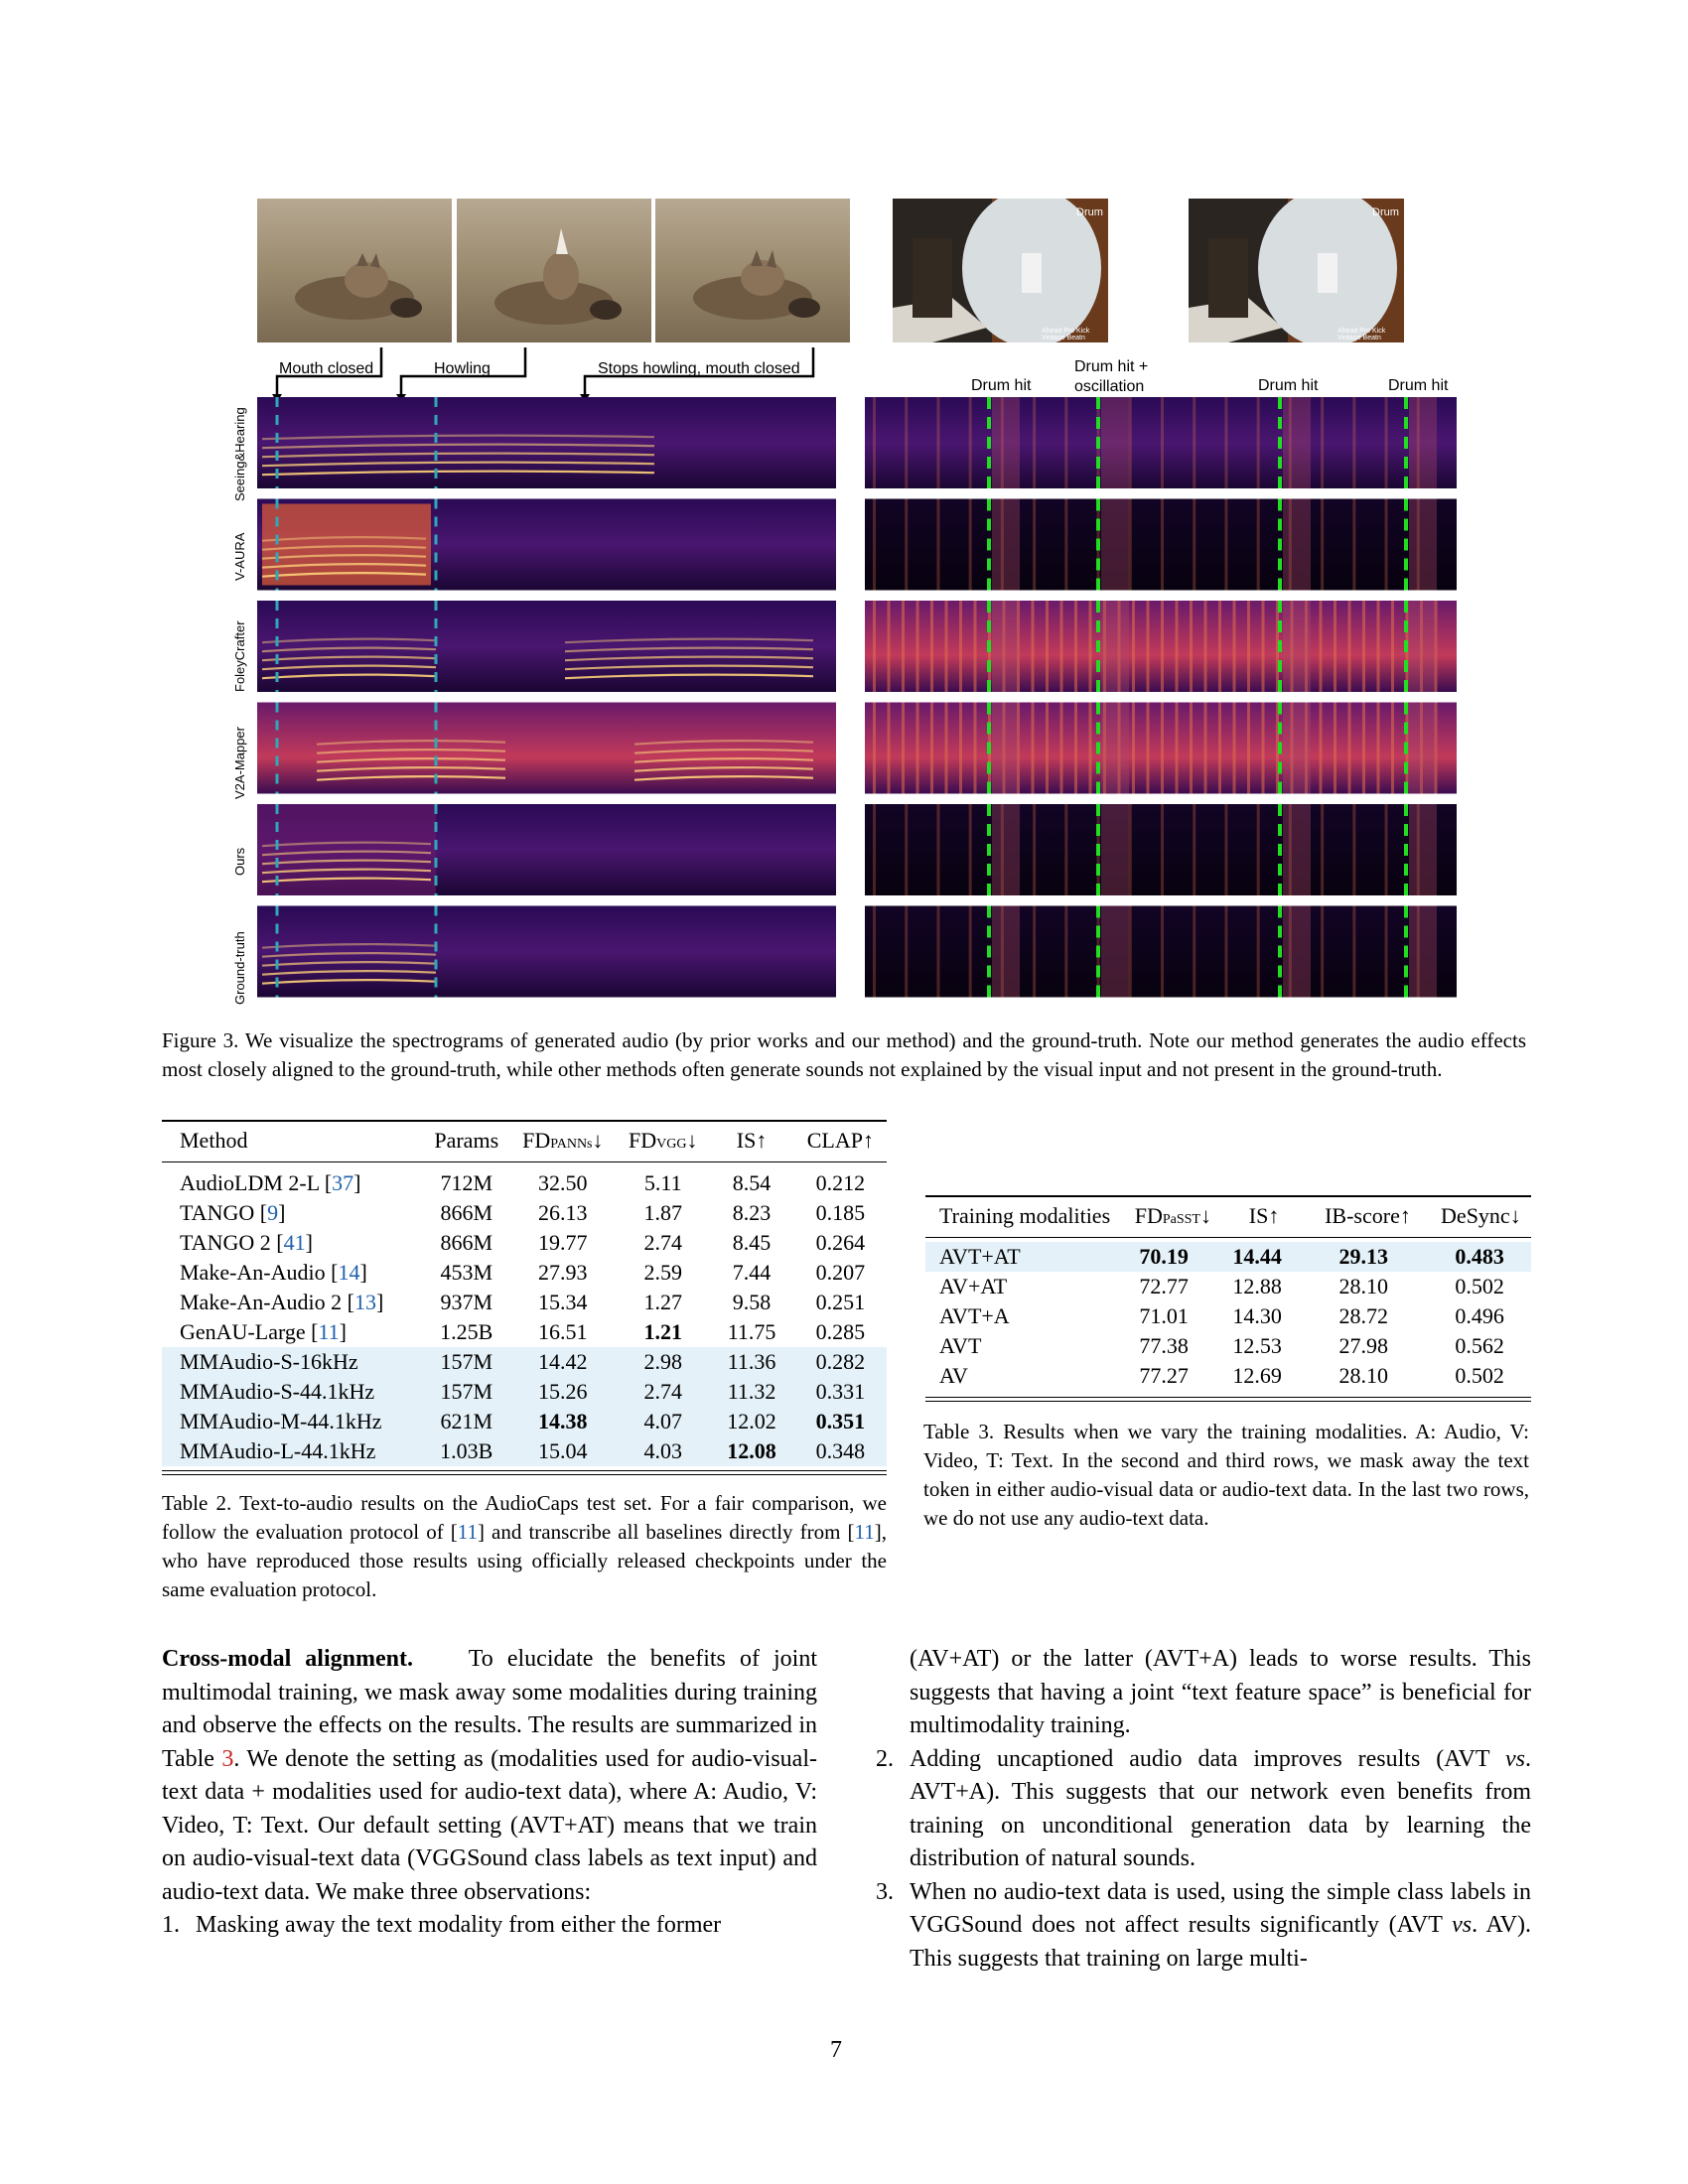  I want to click on t3-passt-sub: PaSST, so click(1181, 1219).